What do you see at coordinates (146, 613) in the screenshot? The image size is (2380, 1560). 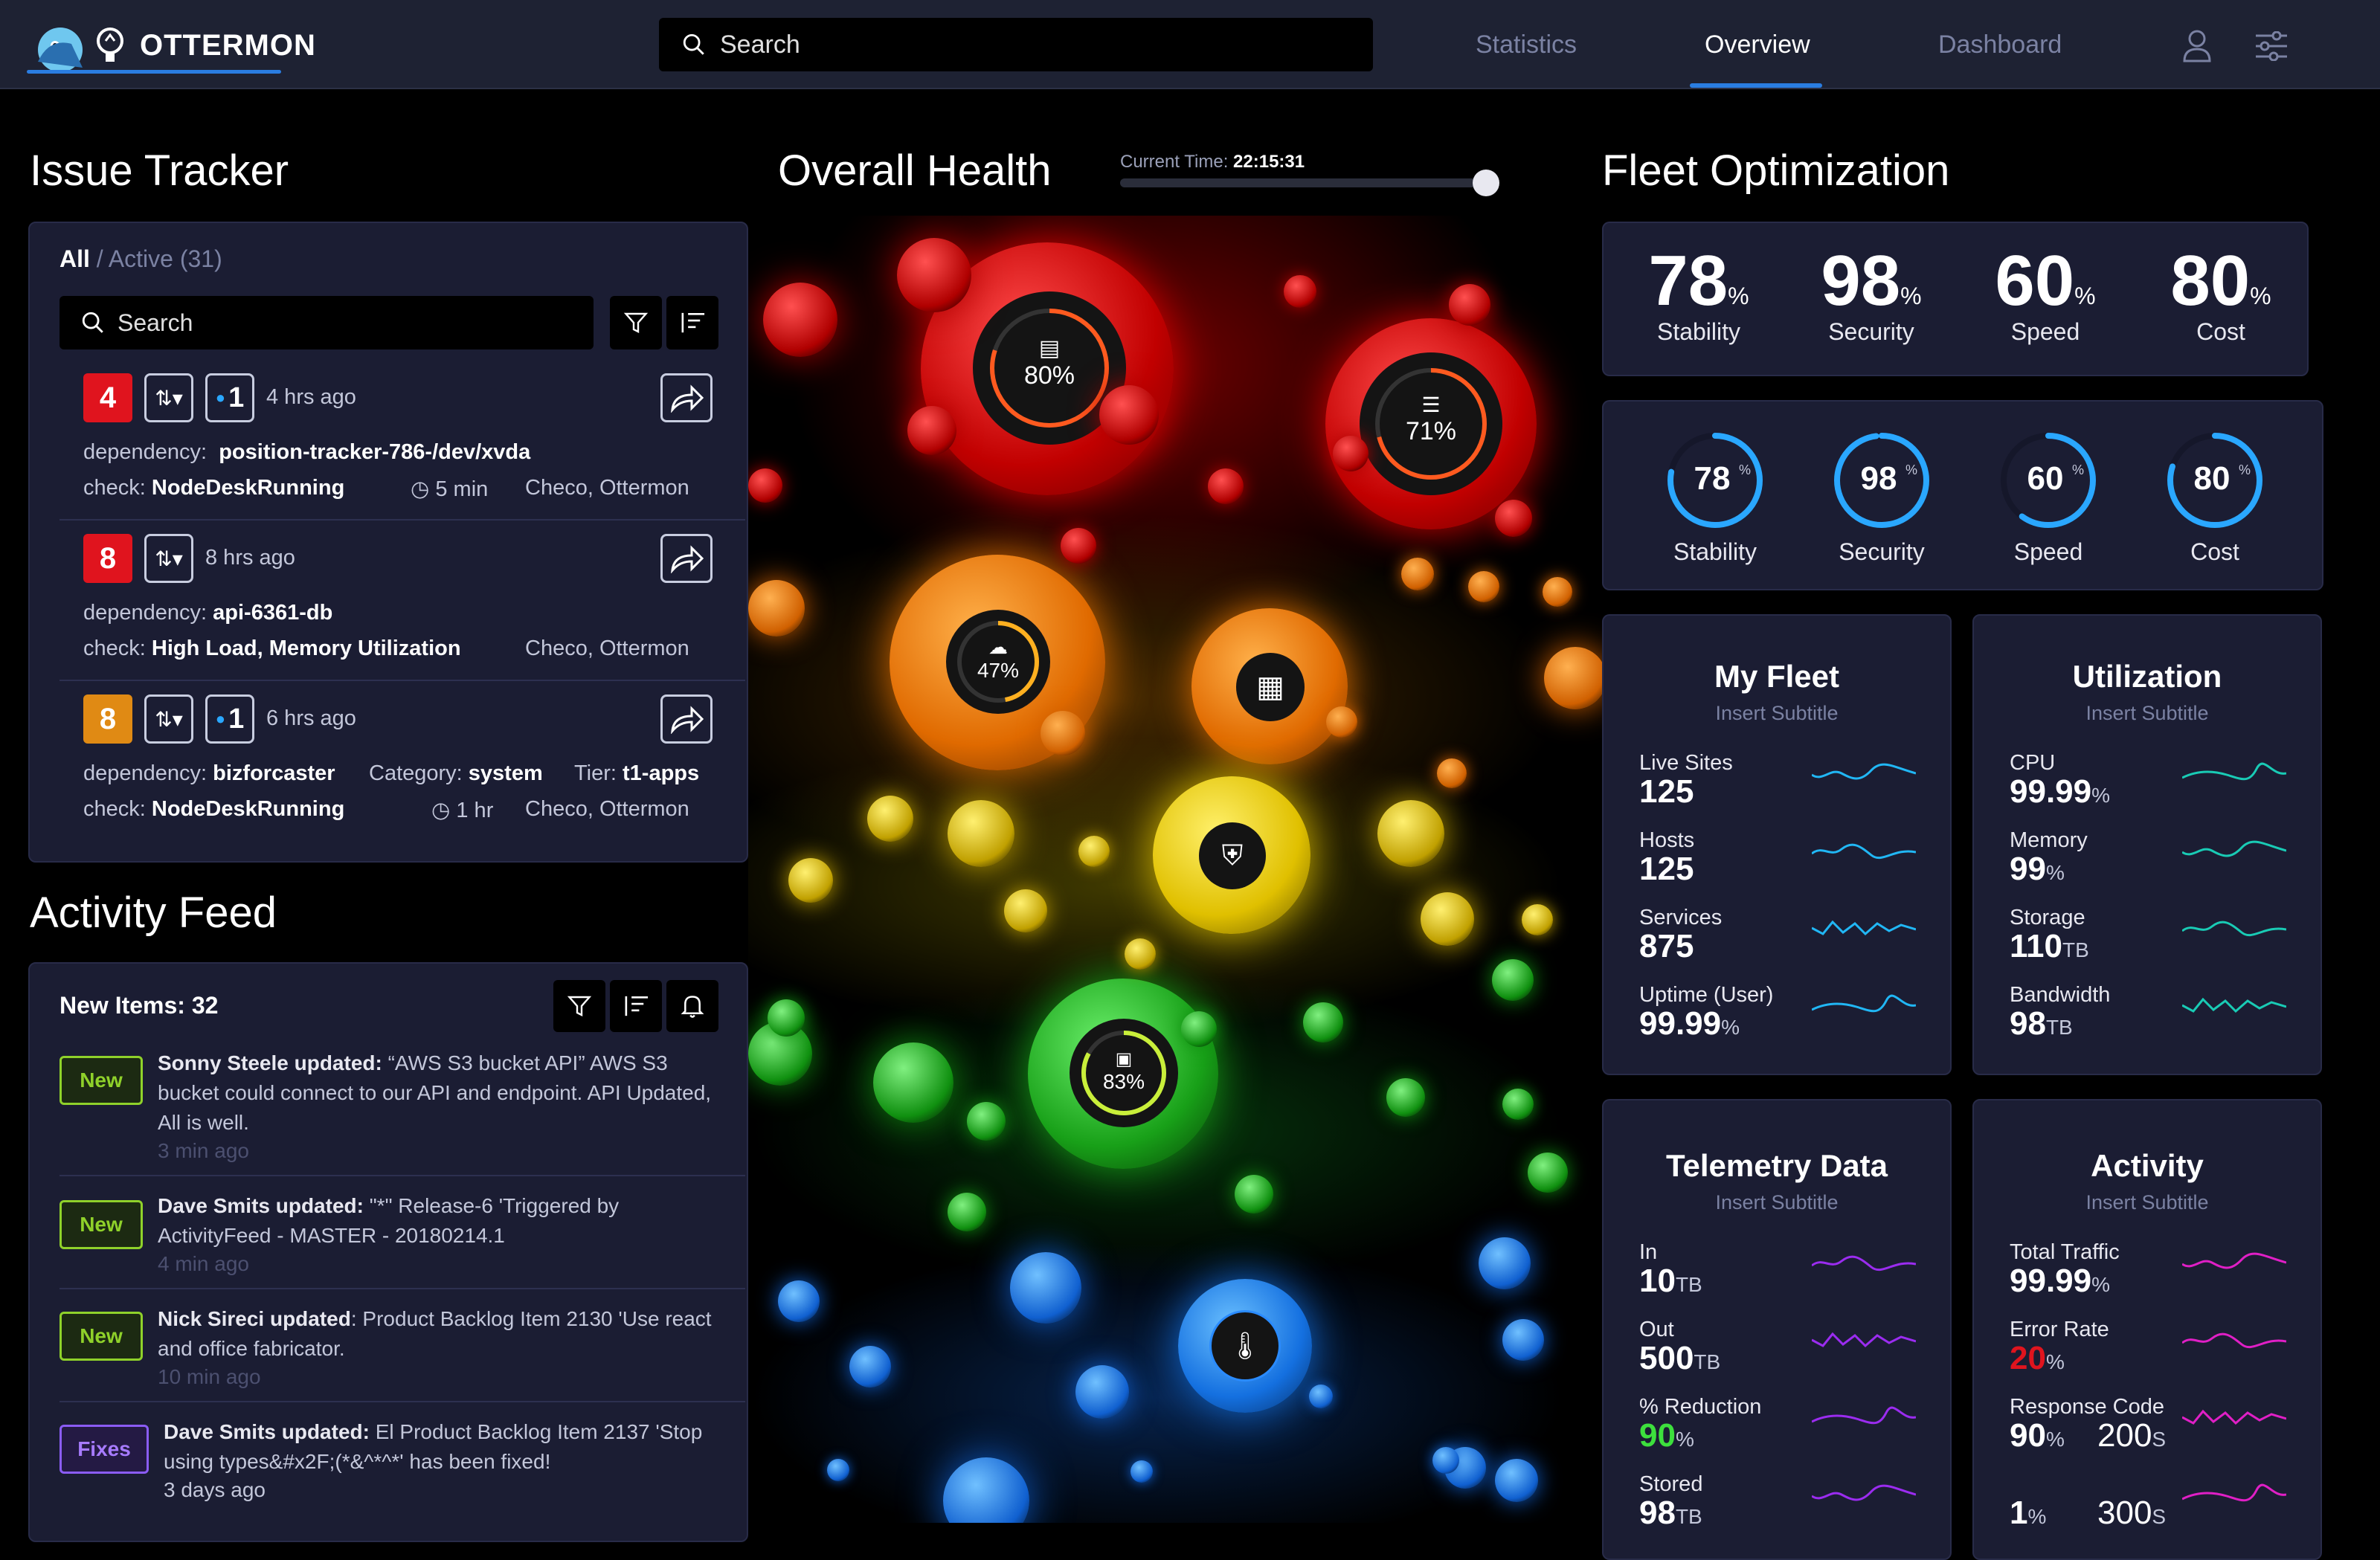 I see `dependency-label: dependency:` at bounding box center [146, 613].